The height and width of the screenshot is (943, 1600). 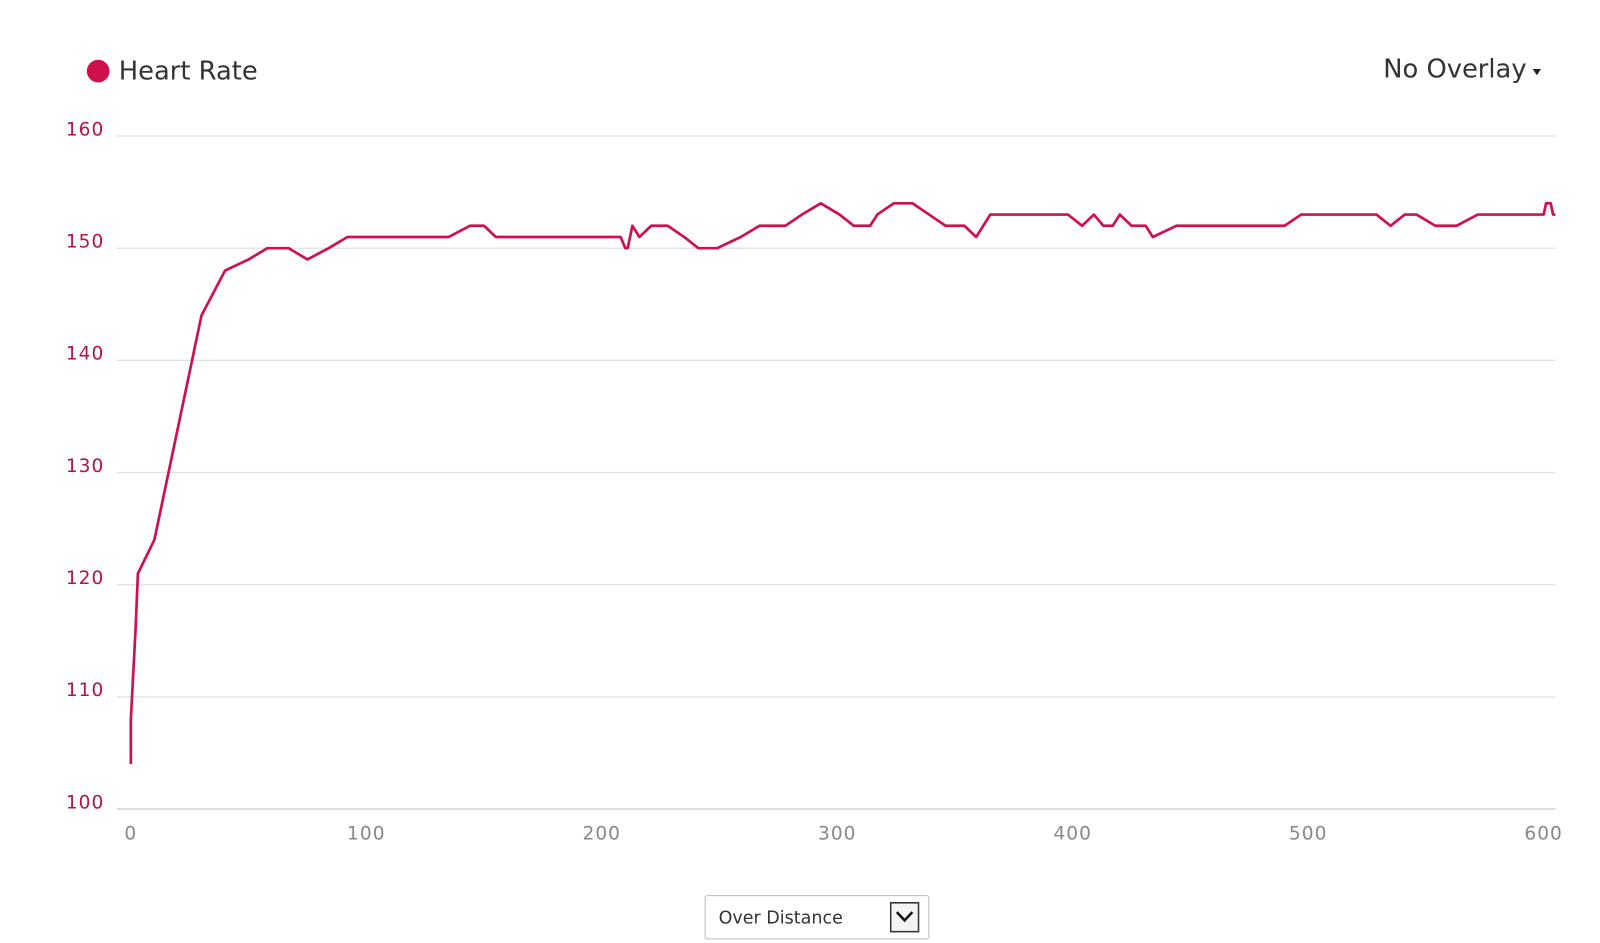 I want to click on x-tick-label: 400, so click(x=1072, y=833).